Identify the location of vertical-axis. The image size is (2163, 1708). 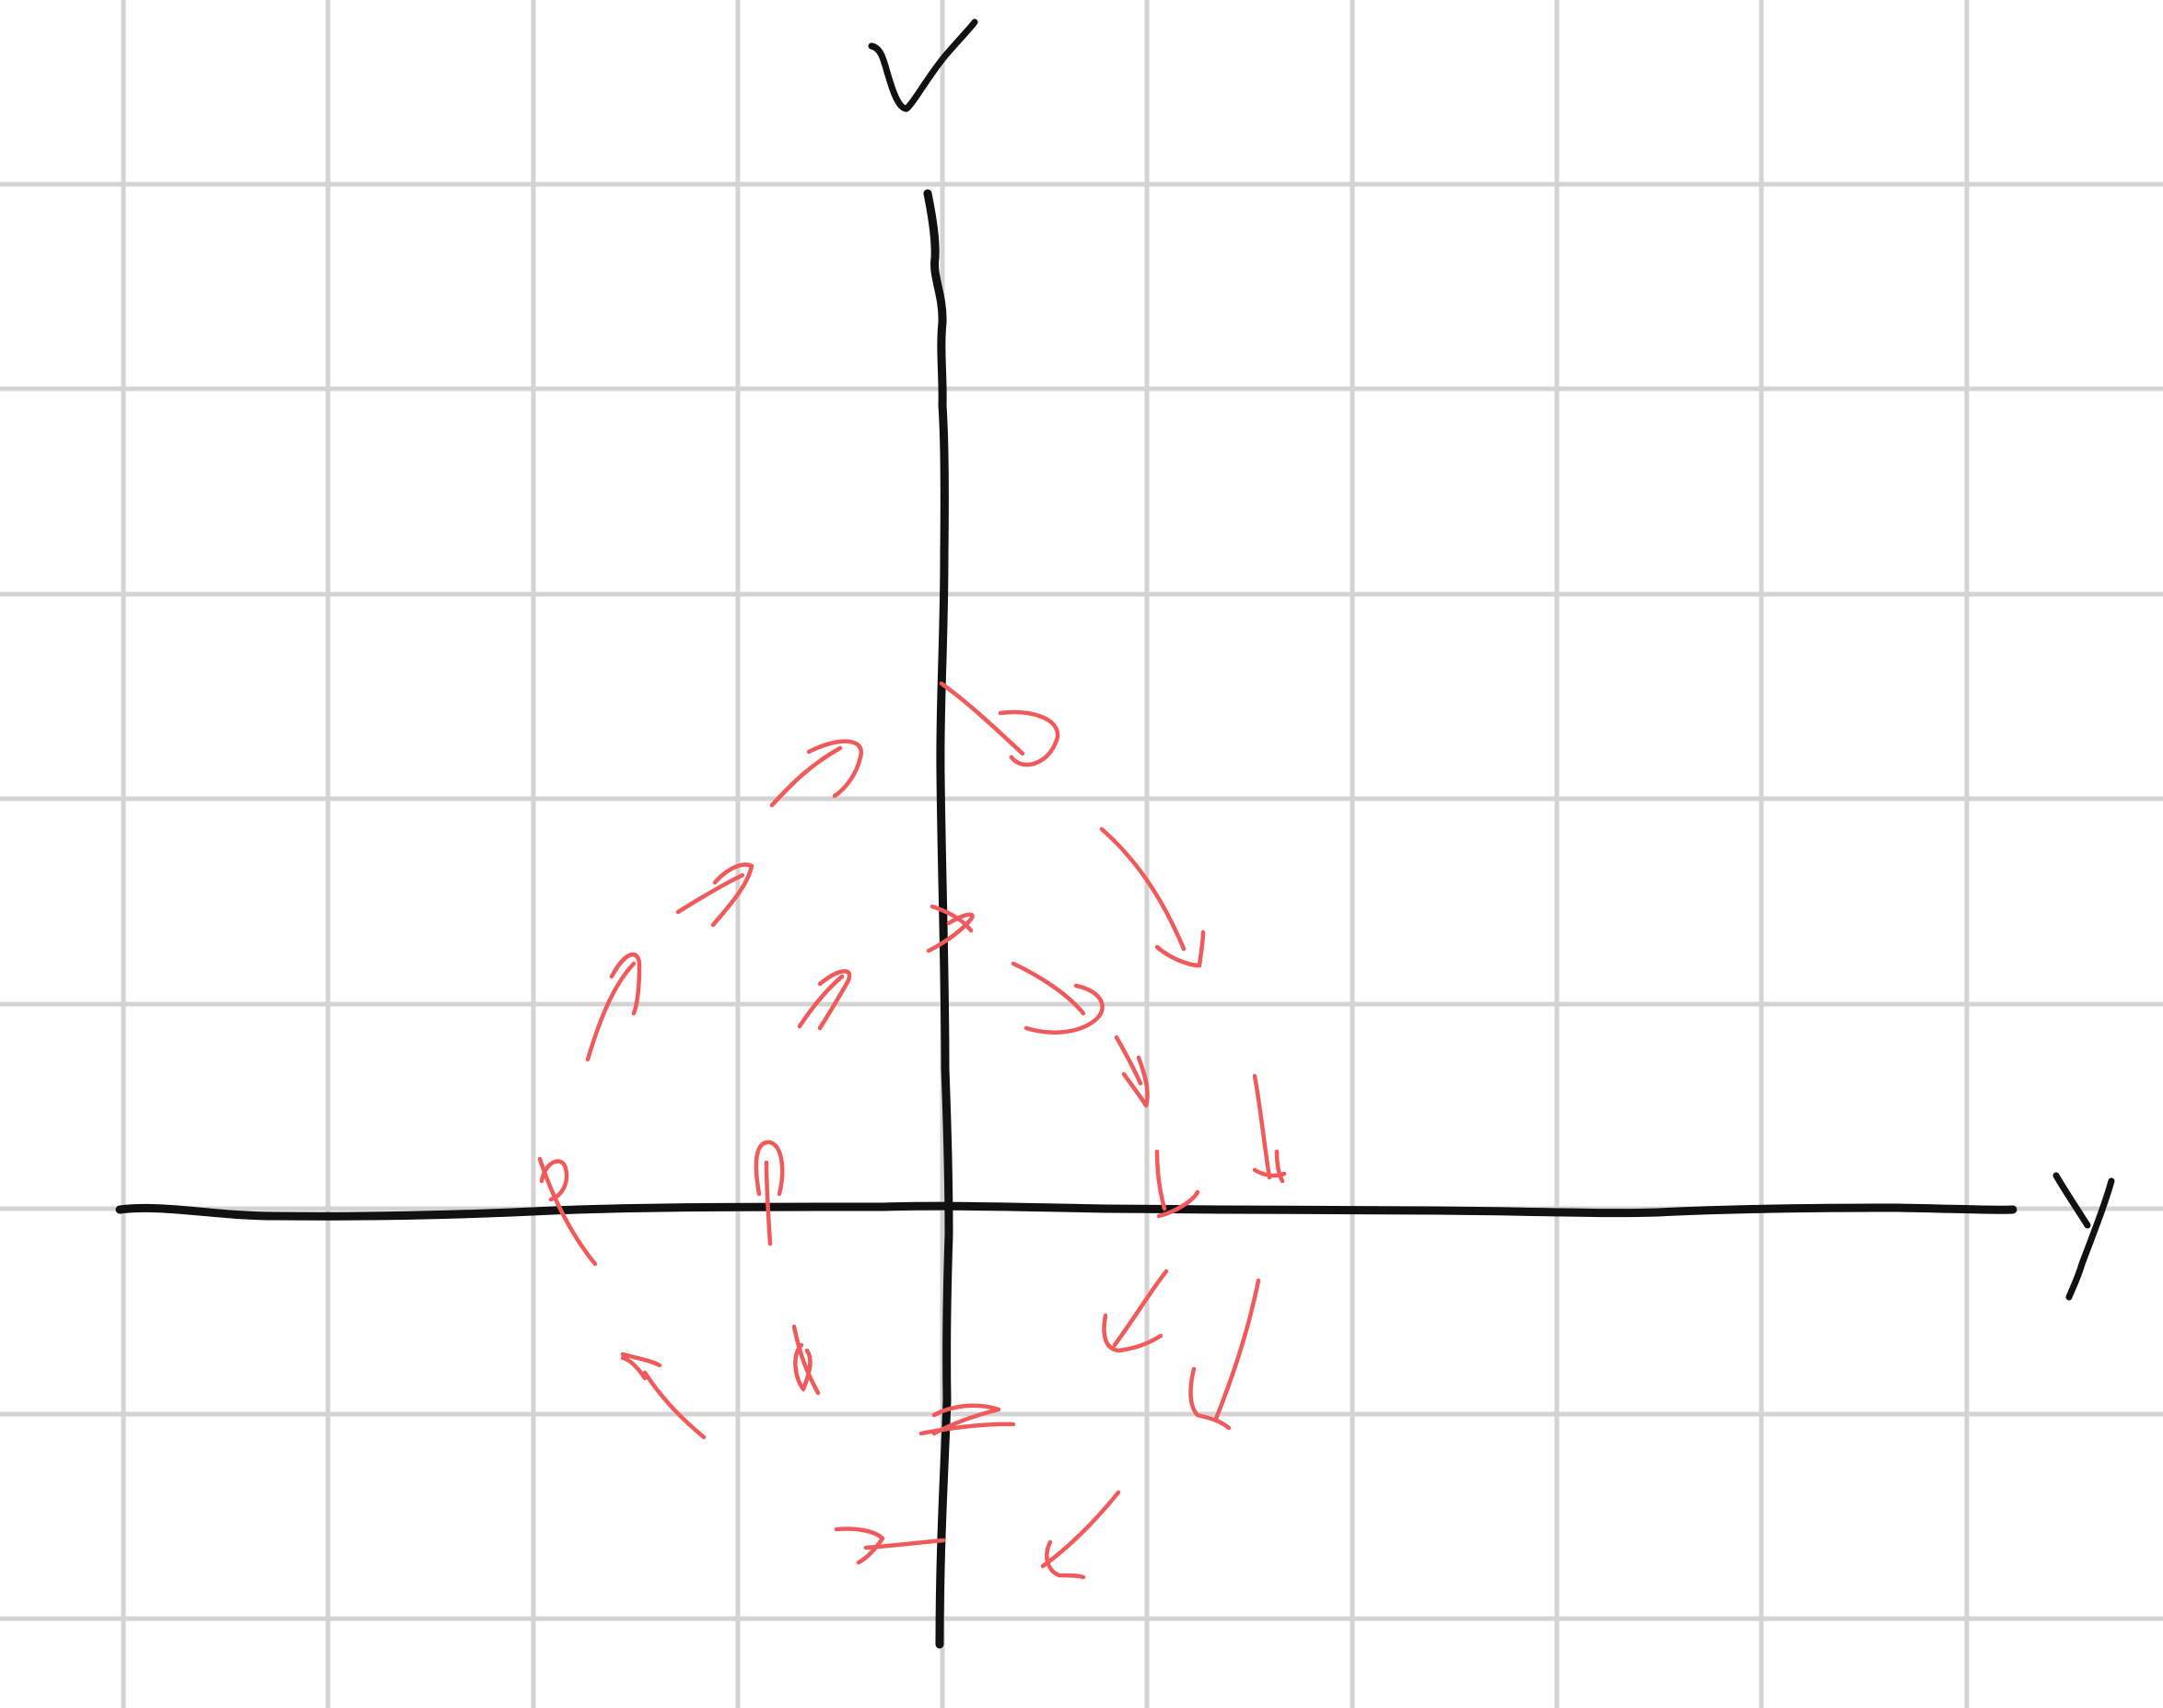
(938, 919).